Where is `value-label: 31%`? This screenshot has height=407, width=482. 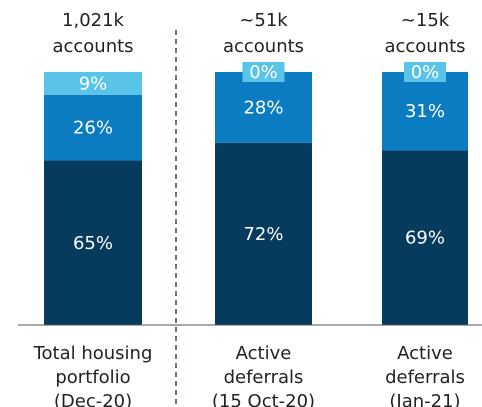
value-label: 31% is located at coordinates (425, 111).